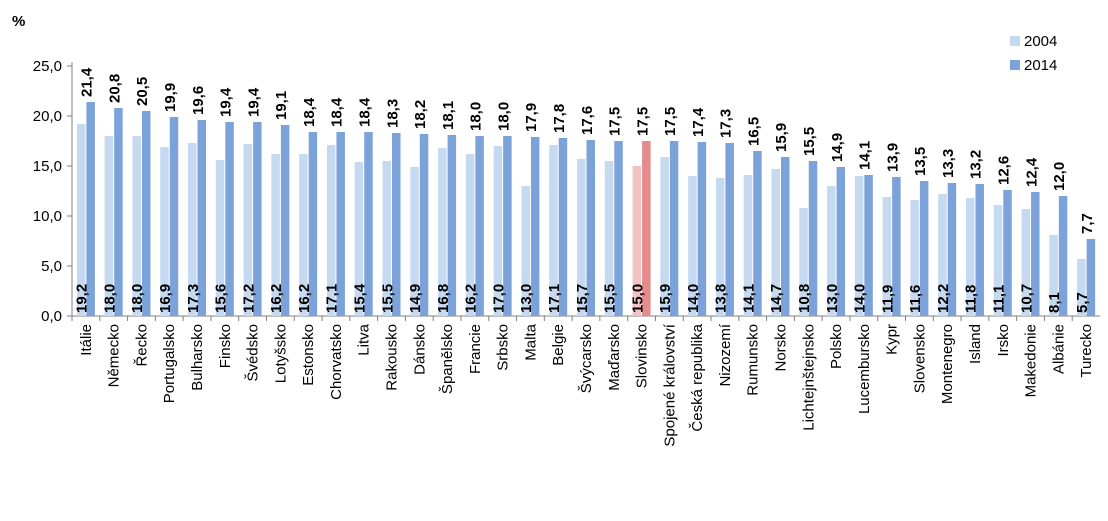 This screenshot has width=1108, height=521. What do you see at coordinates (443, 298) in the screenshot?
I see `value-label-2004: 16,8` at bounding box center [443, 298].